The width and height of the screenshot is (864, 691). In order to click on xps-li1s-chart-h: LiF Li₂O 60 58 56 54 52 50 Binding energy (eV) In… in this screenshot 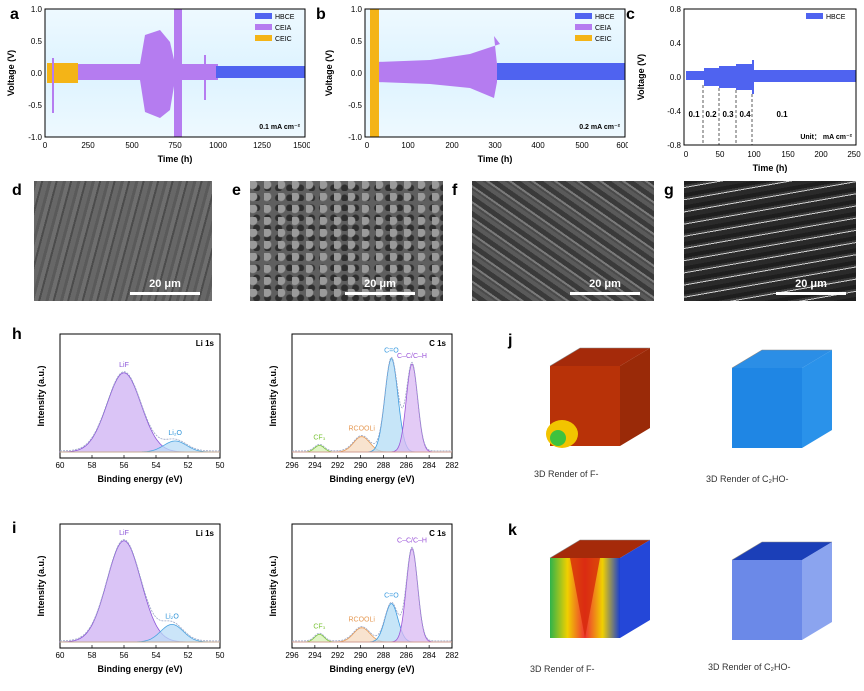, I will do `click(130, 408)`.